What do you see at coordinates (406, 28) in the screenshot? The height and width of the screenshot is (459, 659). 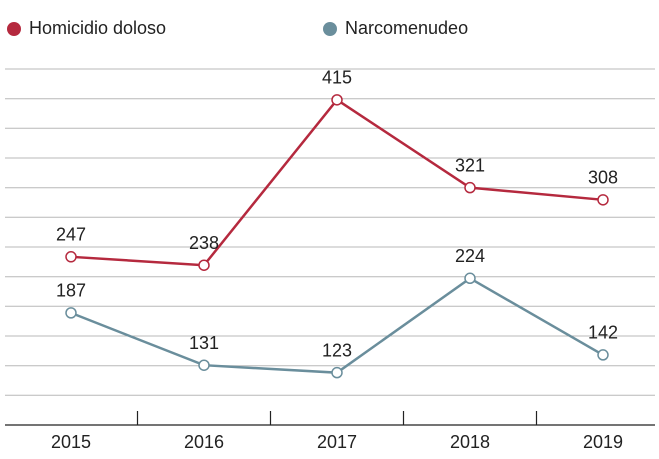 I see `legend-label: Narcomenudeo` at bounding box center [406, 28].